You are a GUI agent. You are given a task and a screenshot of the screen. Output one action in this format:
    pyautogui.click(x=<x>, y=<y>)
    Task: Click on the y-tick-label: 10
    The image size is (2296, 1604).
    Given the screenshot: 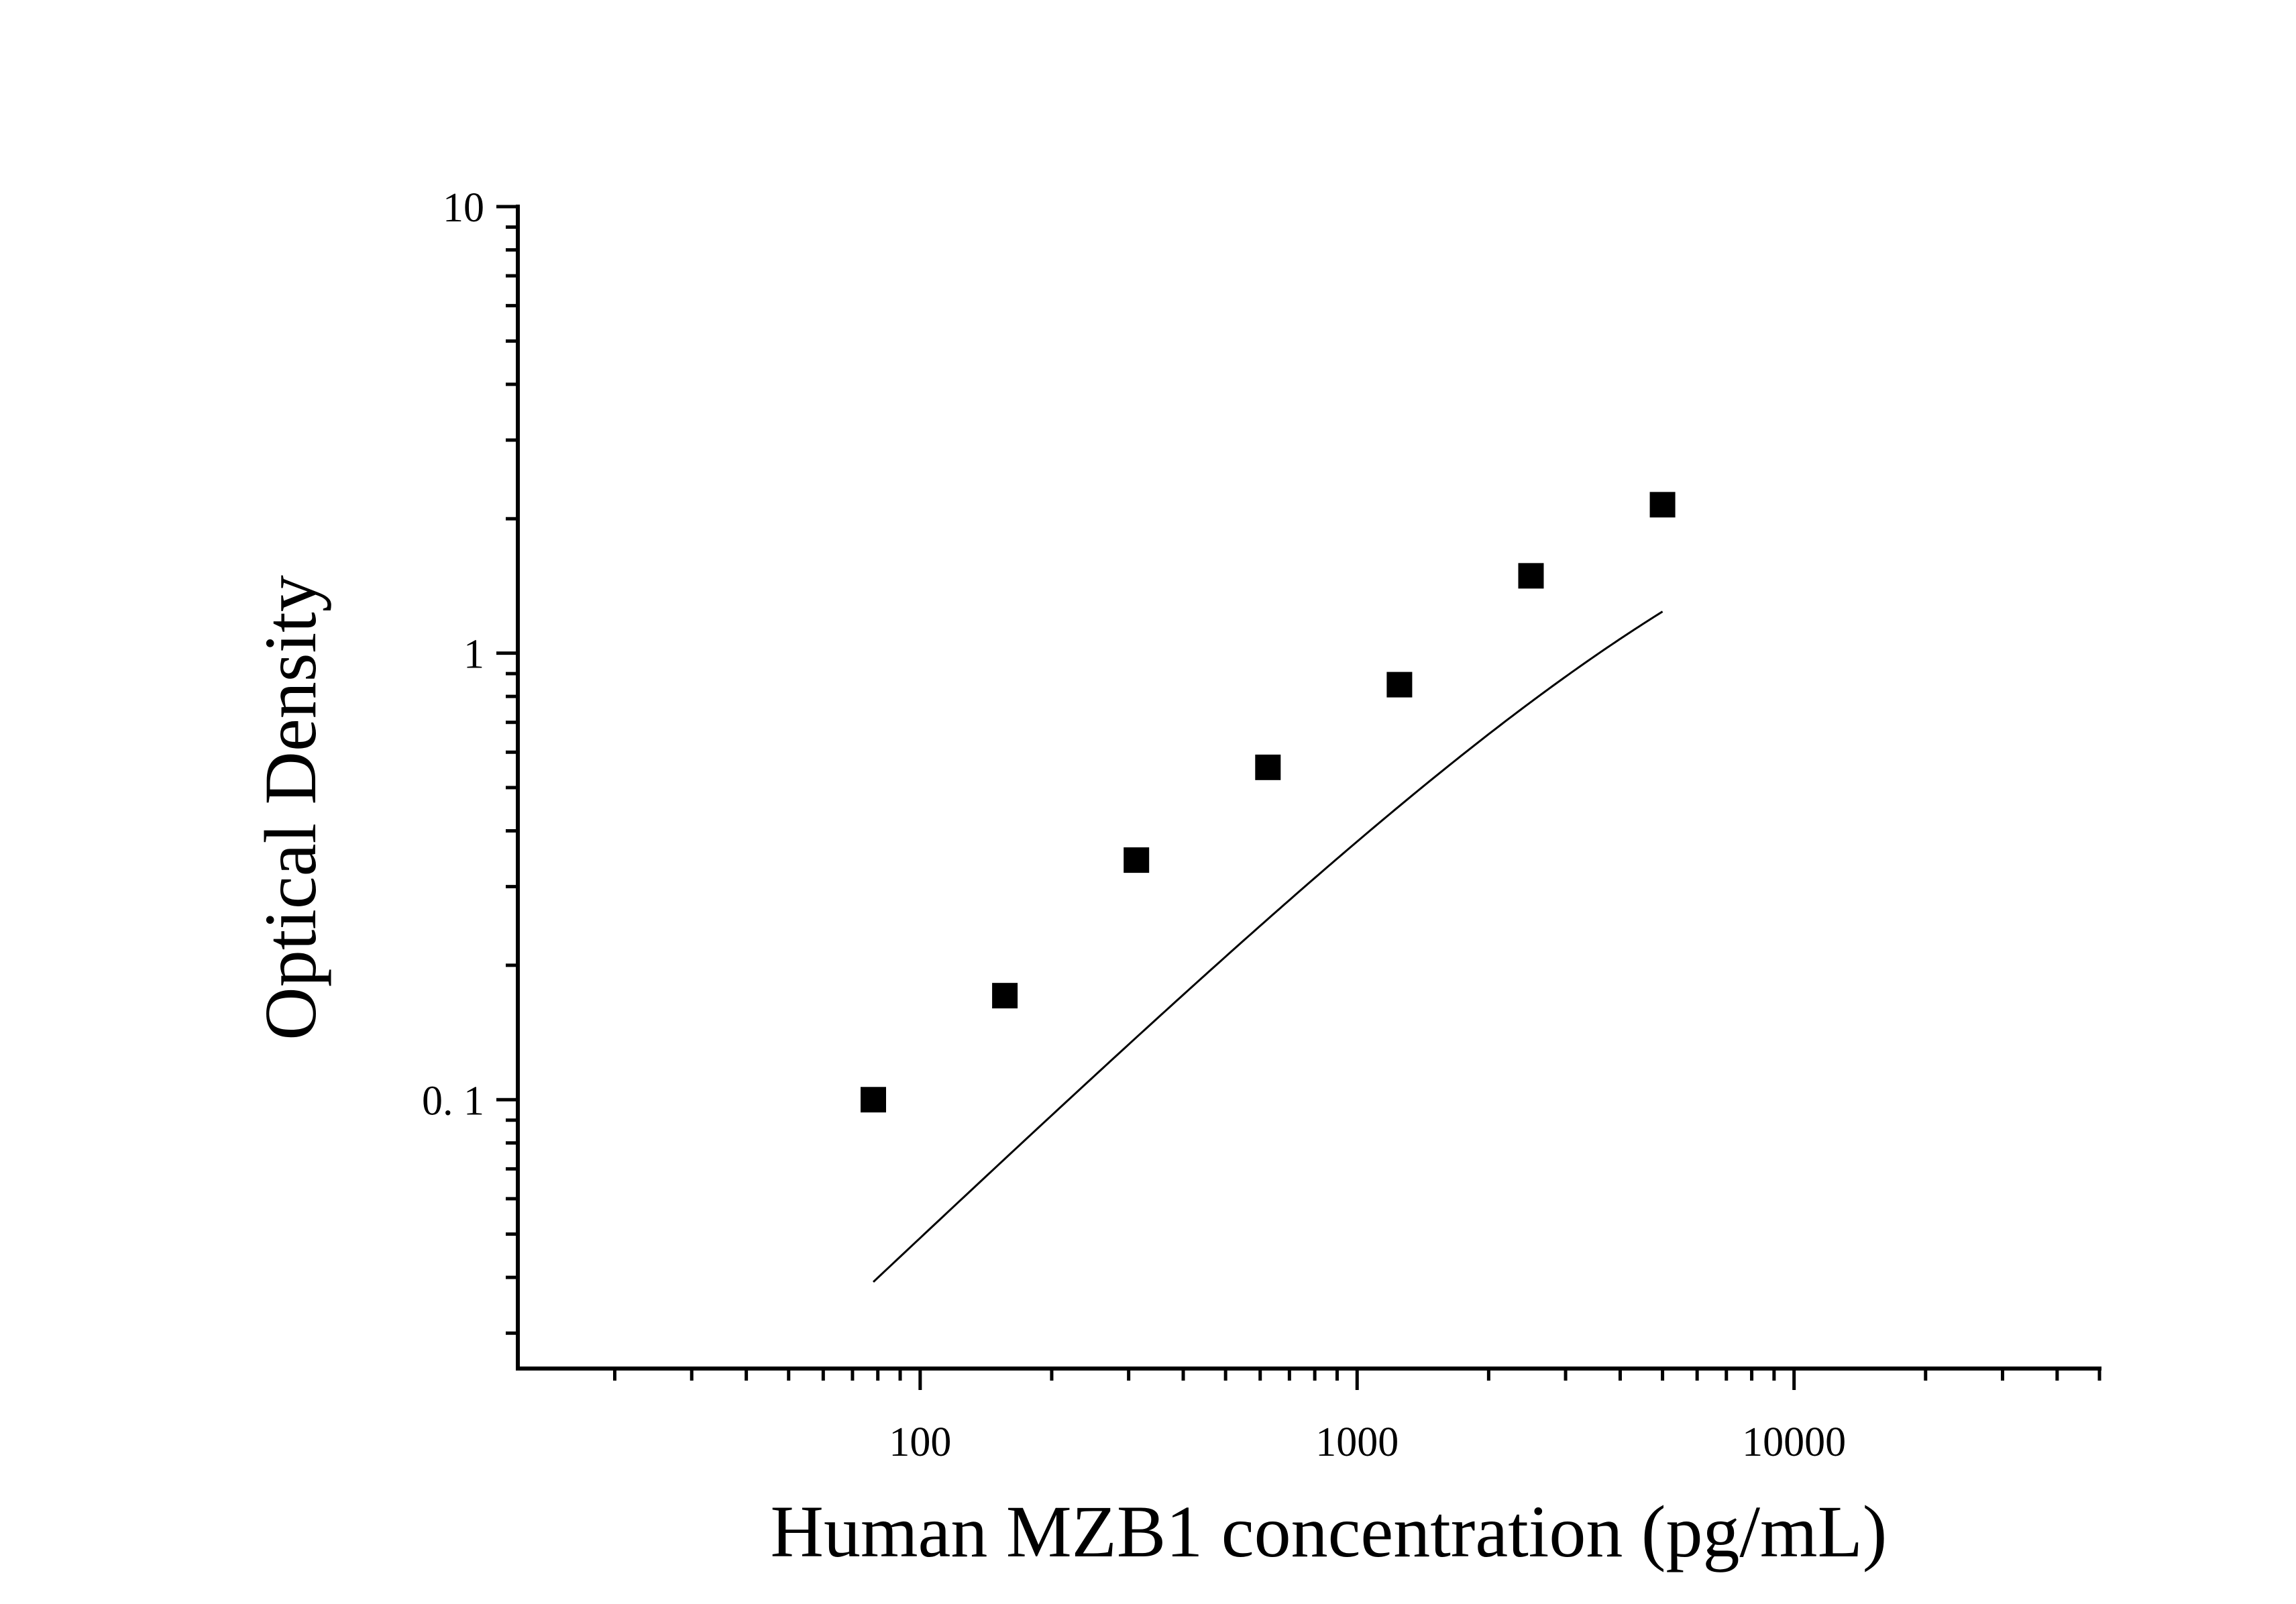 What is the action you would take?
    pyautogui.click(x=463, y=208)
    